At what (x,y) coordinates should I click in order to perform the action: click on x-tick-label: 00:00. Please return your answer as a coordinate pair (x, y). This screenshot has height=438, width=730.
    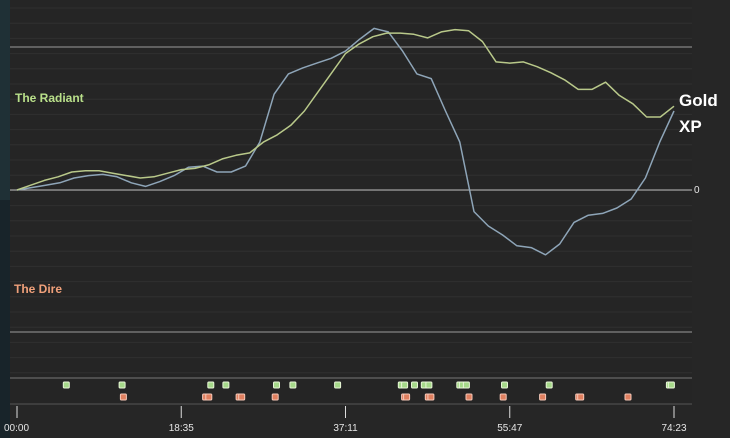
    Looking at the image, I should click on (16, 428).